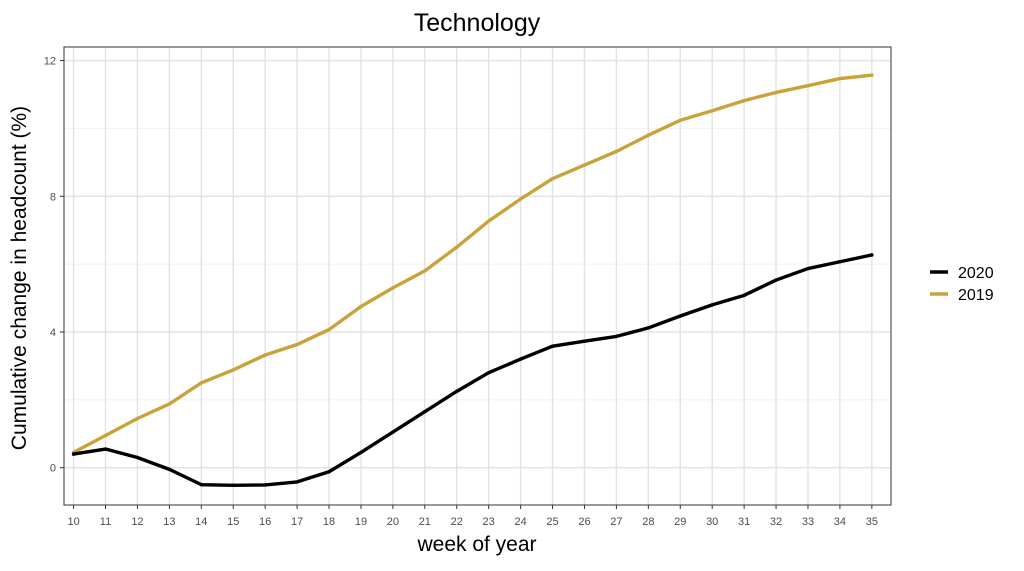  What do you see at coordinates (648, 522) in the screenshot?
I see `x-tick-label: 28` at bounding box center [648, 522].